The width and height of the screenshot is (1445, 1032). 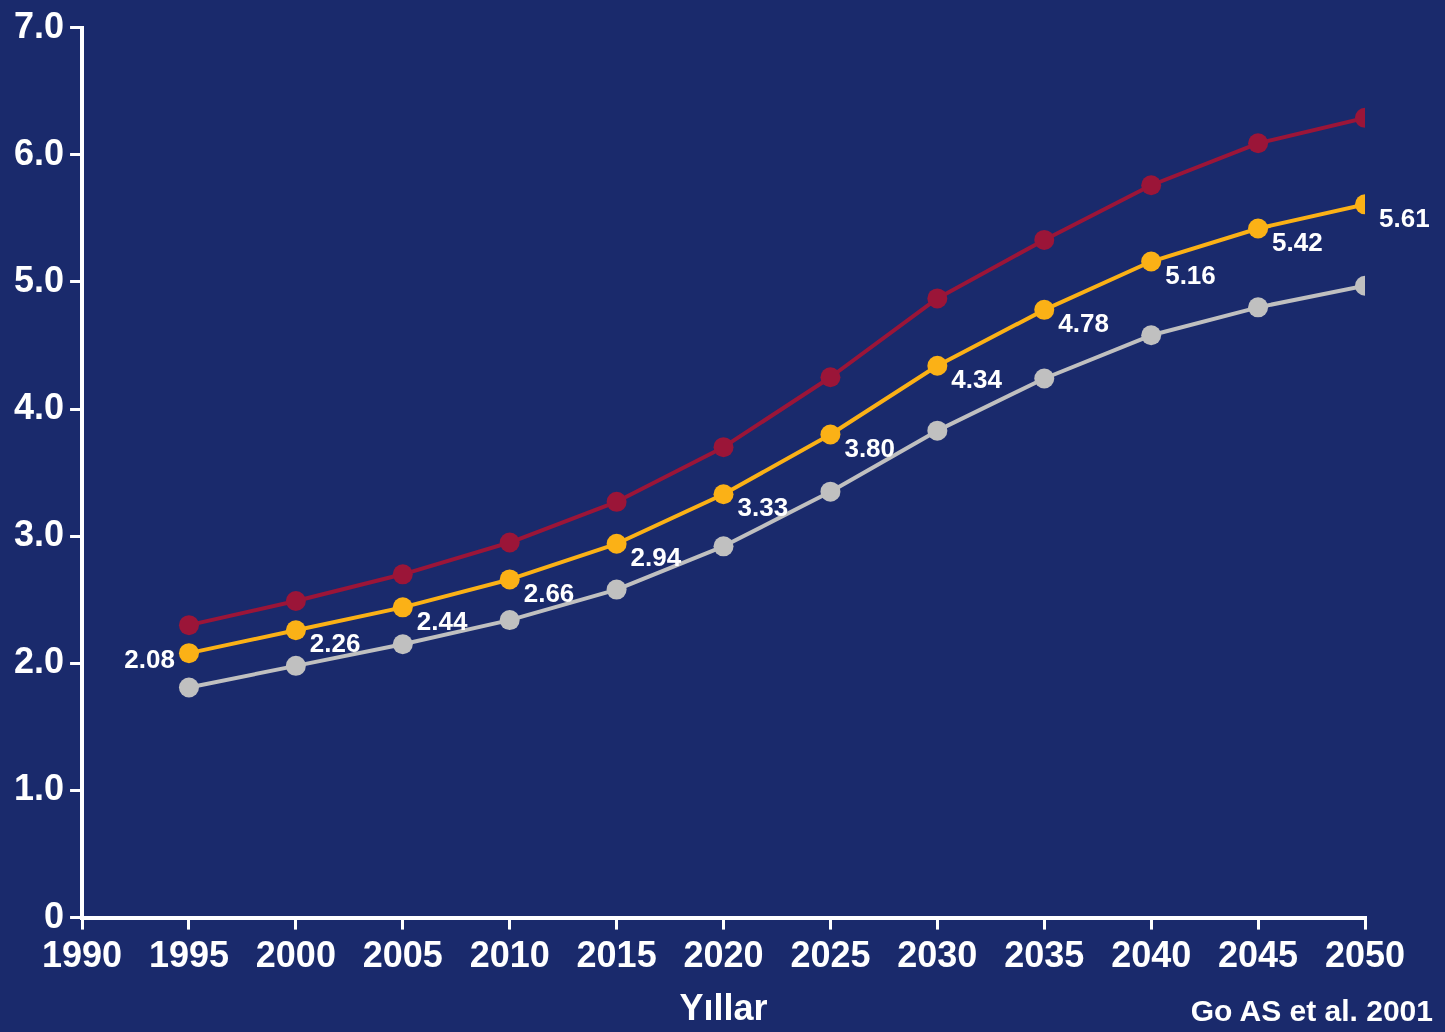 What do you see at coordinates (870, 447) in the screenshot?
I see `data-label: 3.80` at bounding box center [870, 447].